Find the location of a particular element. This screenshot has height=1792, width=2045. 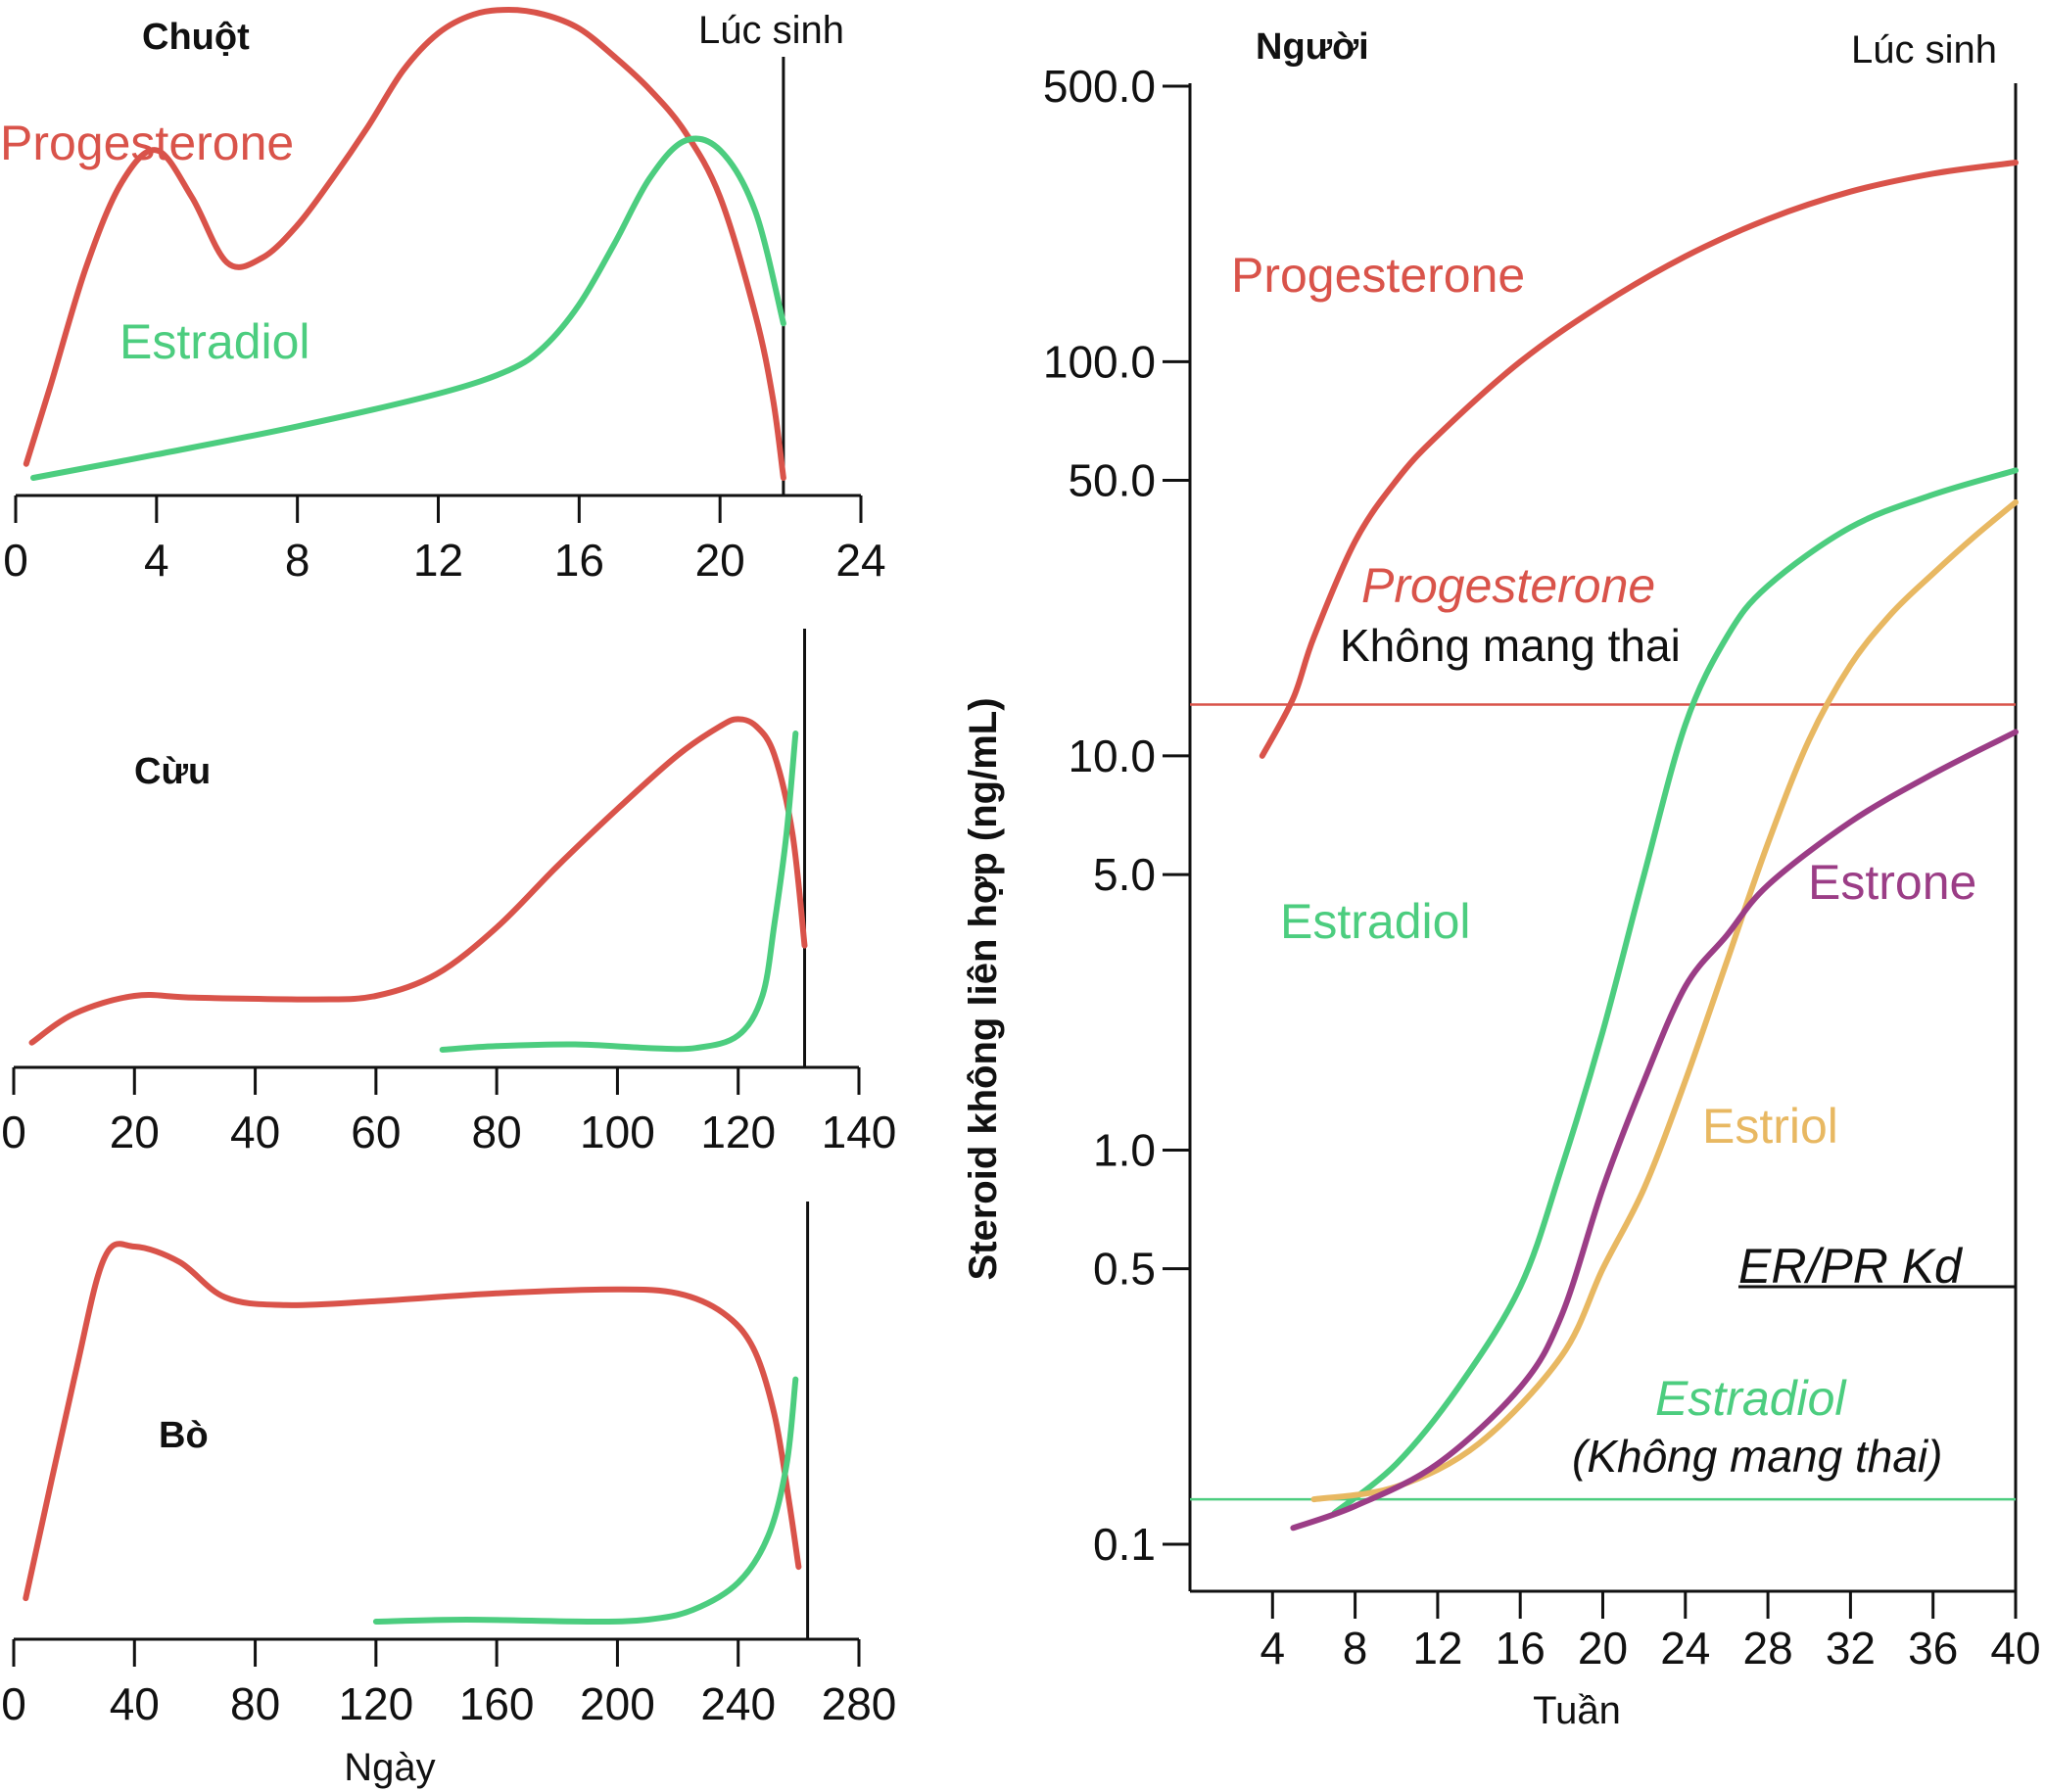

x-tick-label-cow-200: 200 is located at coordinates (617, 1704).